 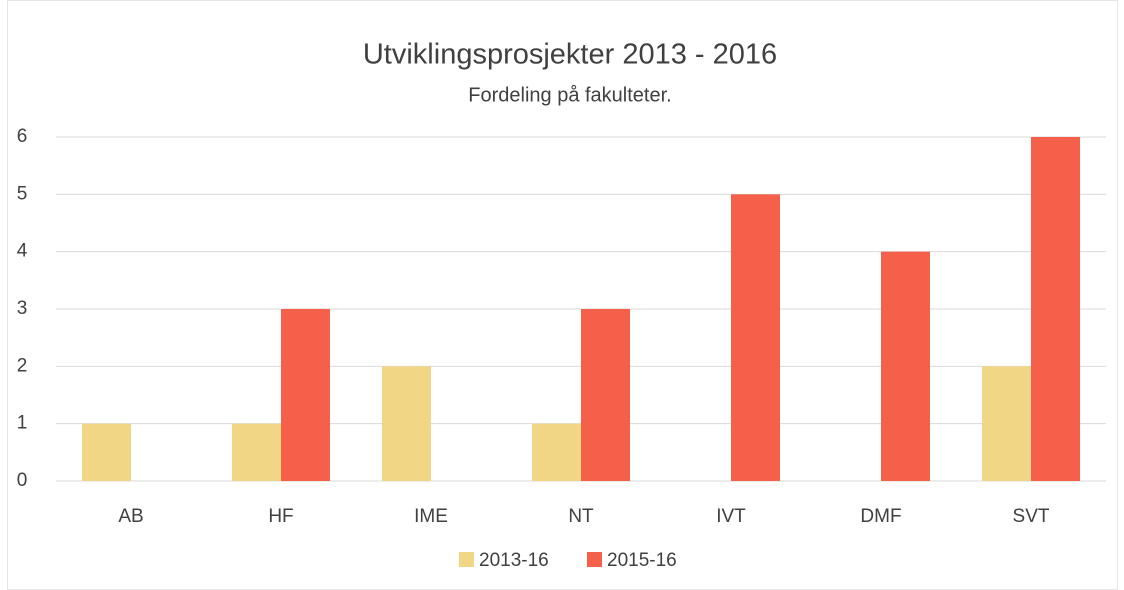 What do you see at coordinates (22, 365) in the screenshot?
I see `y-tick-label: 2` at bounding box center [22, 365].